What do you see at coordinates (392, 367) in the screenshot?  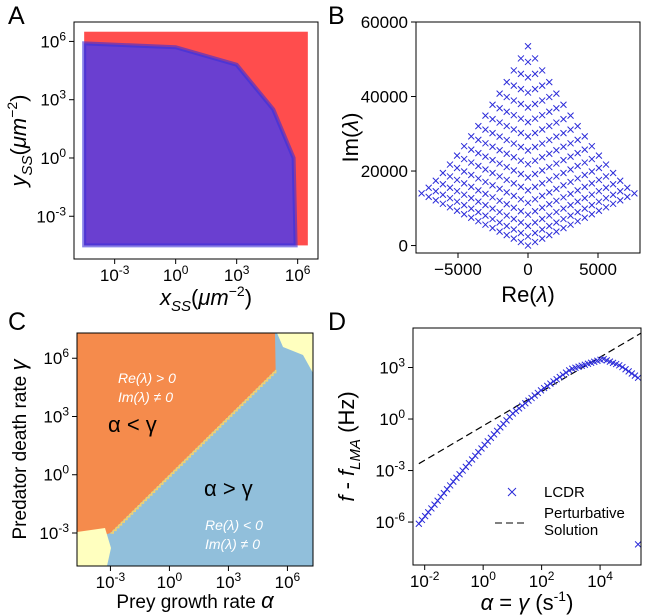 I see `y-tick-label-d: 10³` at bounding box center [392, 367].